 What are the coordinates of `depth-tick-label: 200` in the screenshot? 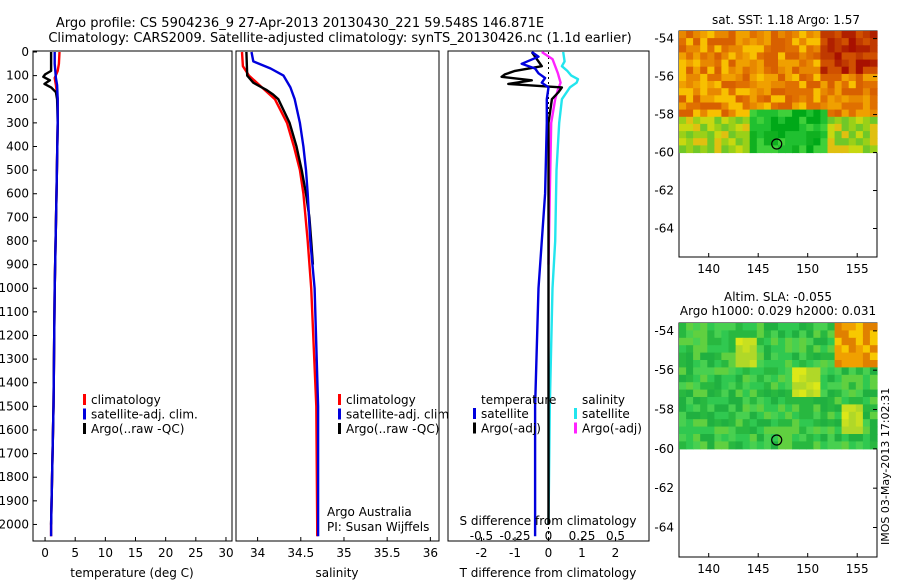 It's located at (17, 99).